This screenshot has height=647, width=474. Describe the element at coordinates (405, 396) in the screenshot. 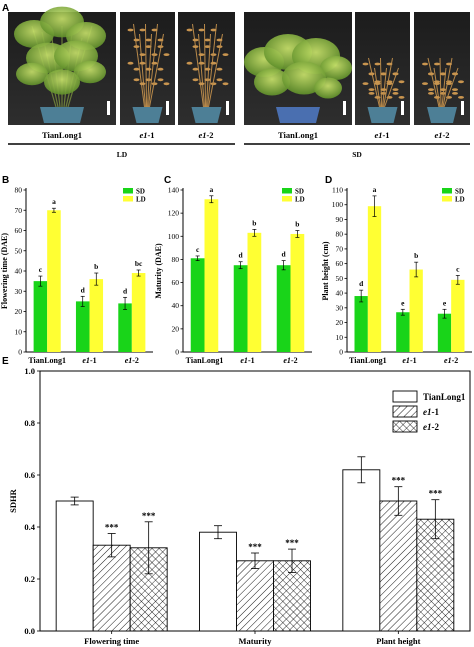

I see `legend-swatch-tianlong1` at that location.